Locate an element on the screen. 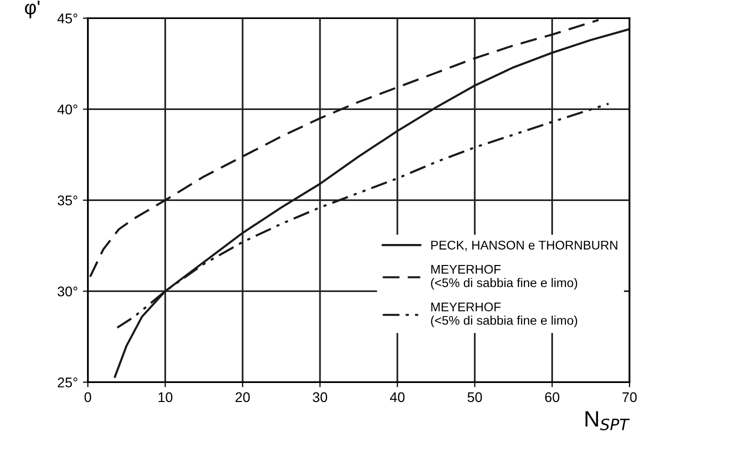 Image resolution: width=732 pixels, height=455 pixels. x-tick-label: 70 is located at coordinates (629, 397).